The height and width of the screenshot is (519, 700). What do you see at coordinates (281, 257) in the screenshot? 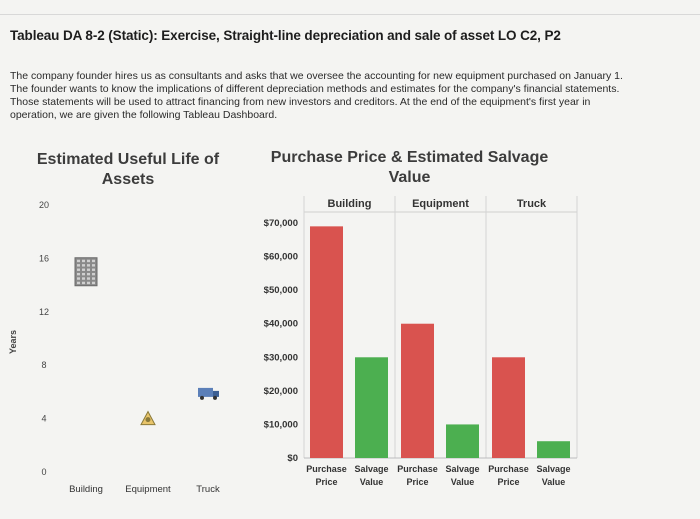
I see `y-tick-label: $60,000` at bounding box center [281, 257].